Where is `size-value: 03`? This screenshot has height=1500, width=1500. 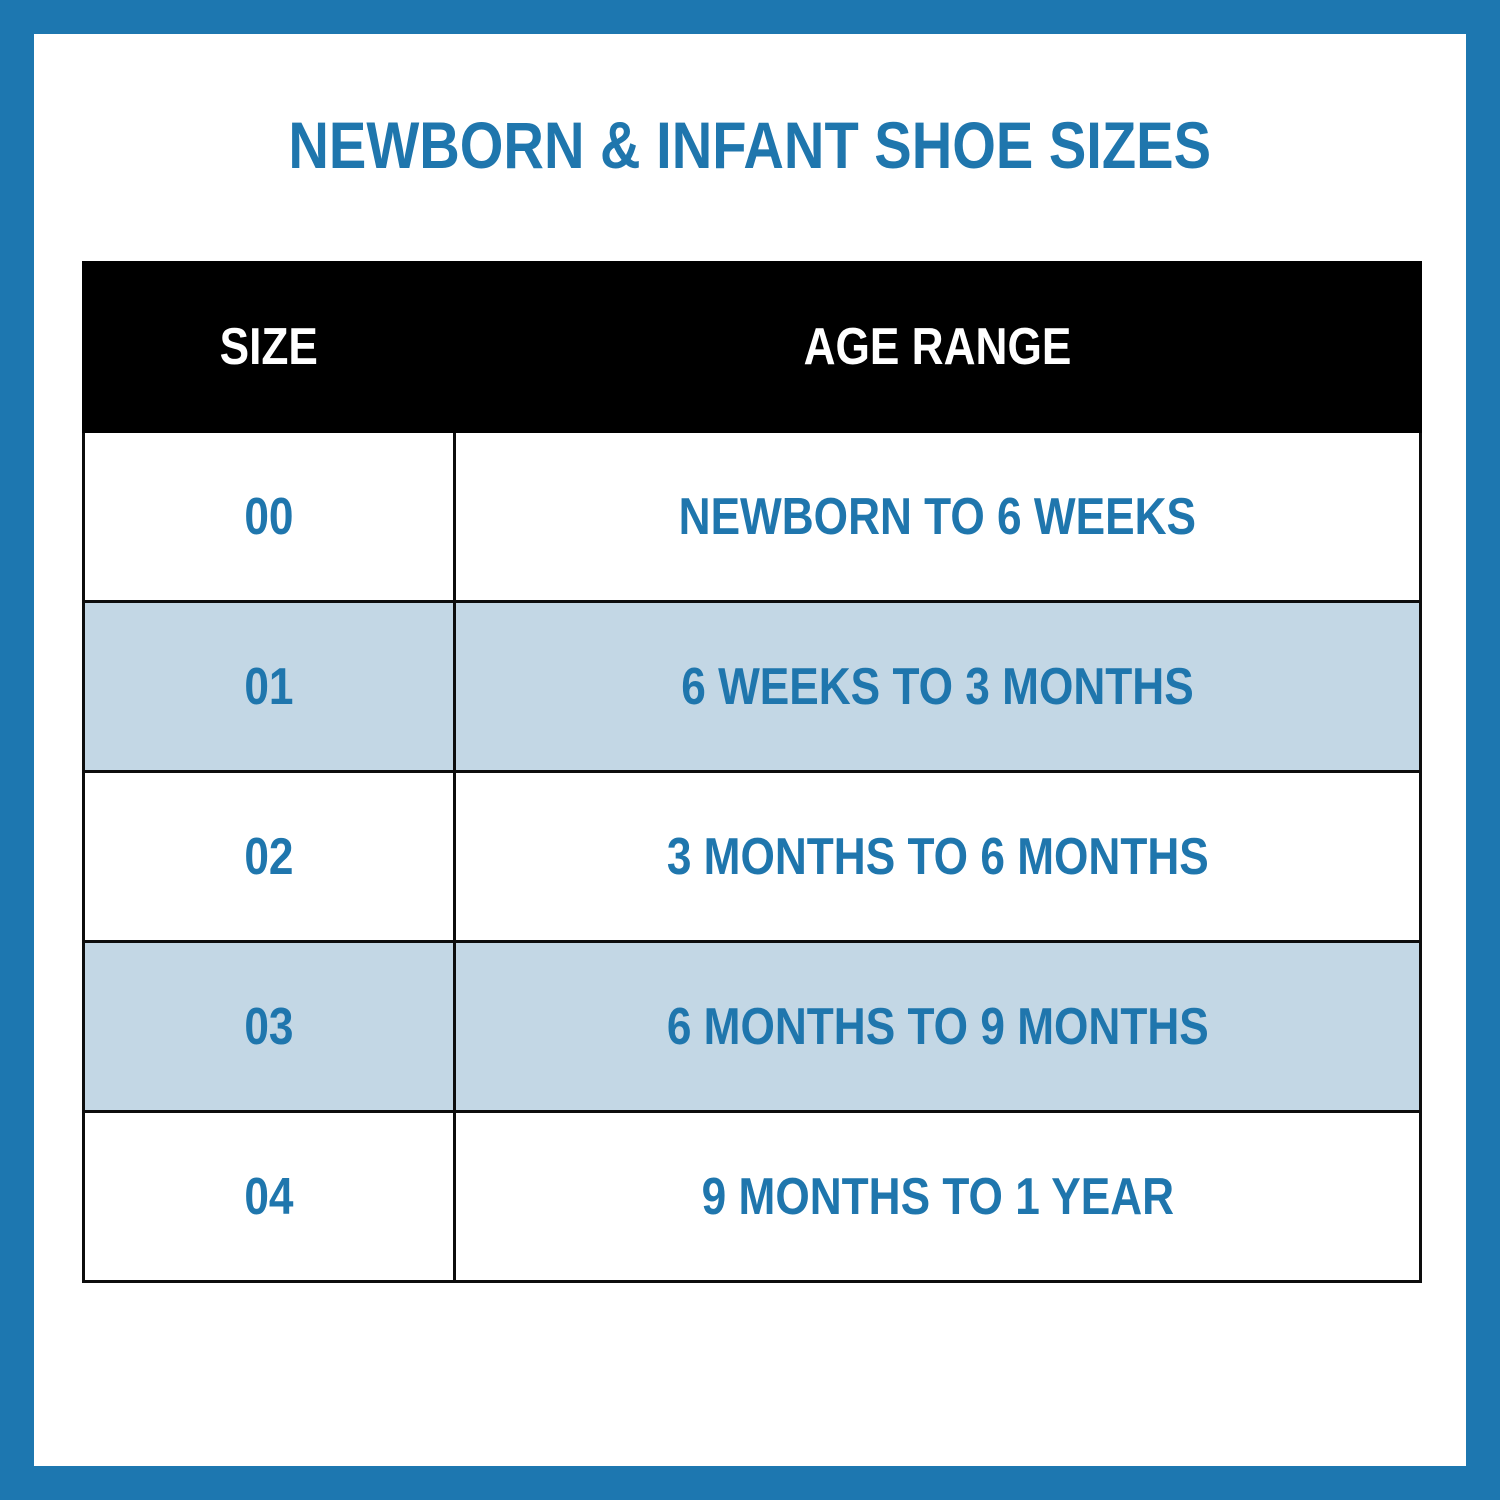
size-value: 03 is located at coordinates (269, 1026).